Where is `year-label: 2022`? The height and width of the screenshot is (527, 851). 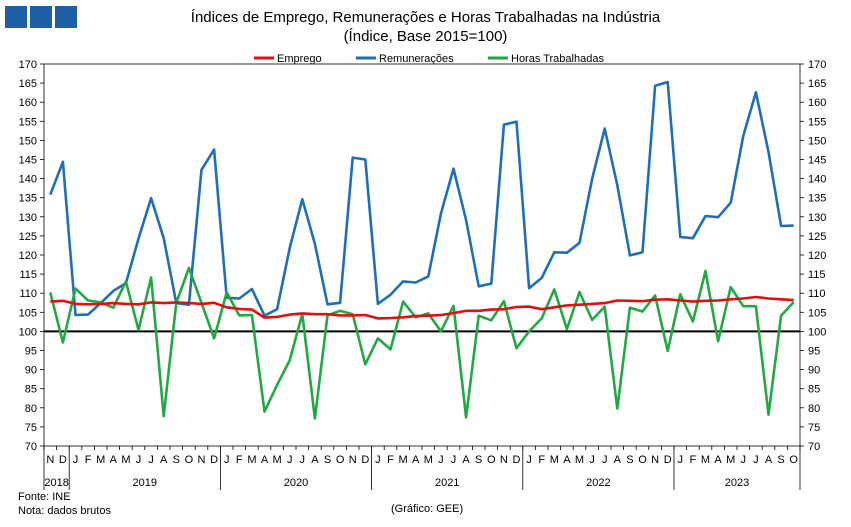 year-label: 2022 is located at coordinates (598, 483).